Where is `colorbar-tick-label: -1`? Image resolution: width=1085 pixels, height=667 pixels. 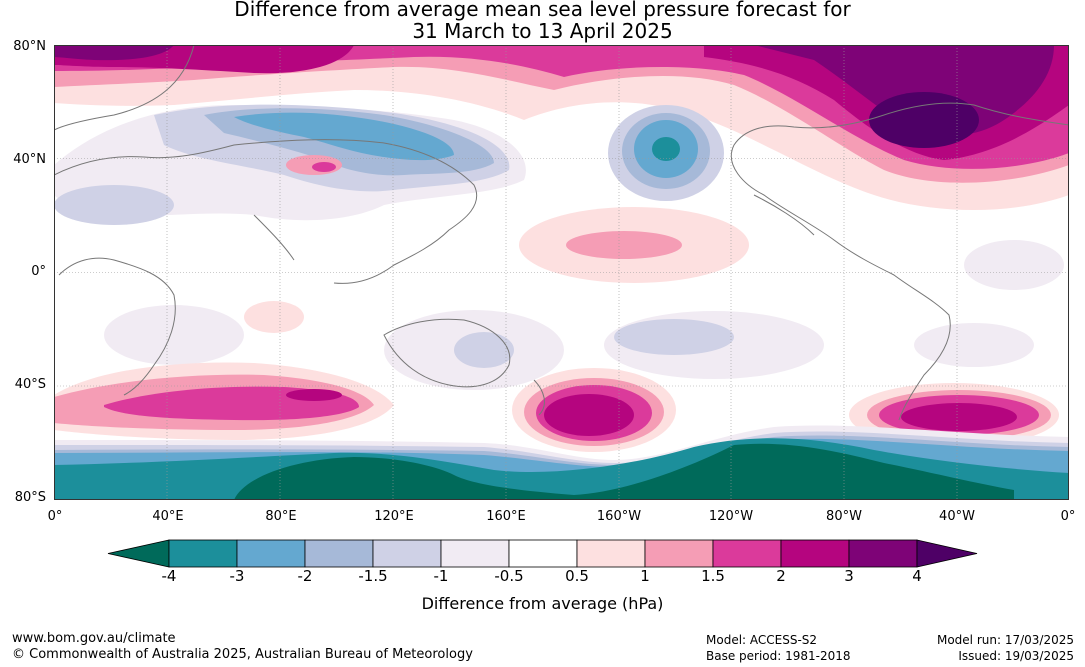 colorbar-tick-label: -1 is located at coordinates (441, 576).